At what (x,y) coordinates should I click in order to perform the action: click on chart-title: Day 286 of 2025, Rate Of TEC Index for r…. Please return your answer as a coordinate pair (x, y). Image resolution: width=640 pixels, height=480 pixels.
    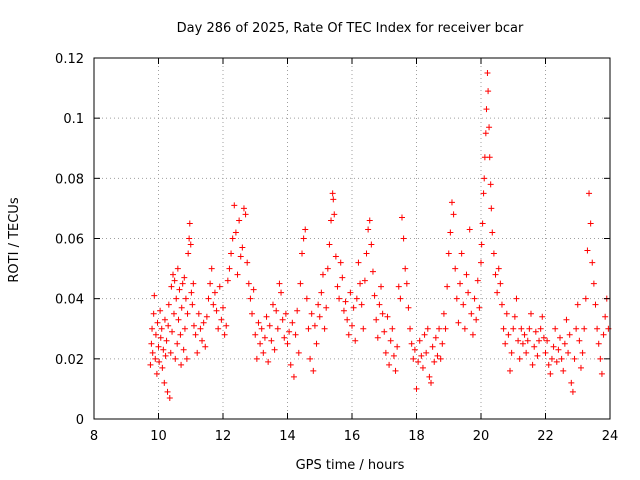
    Looking at the image, I should click on (350, 28).